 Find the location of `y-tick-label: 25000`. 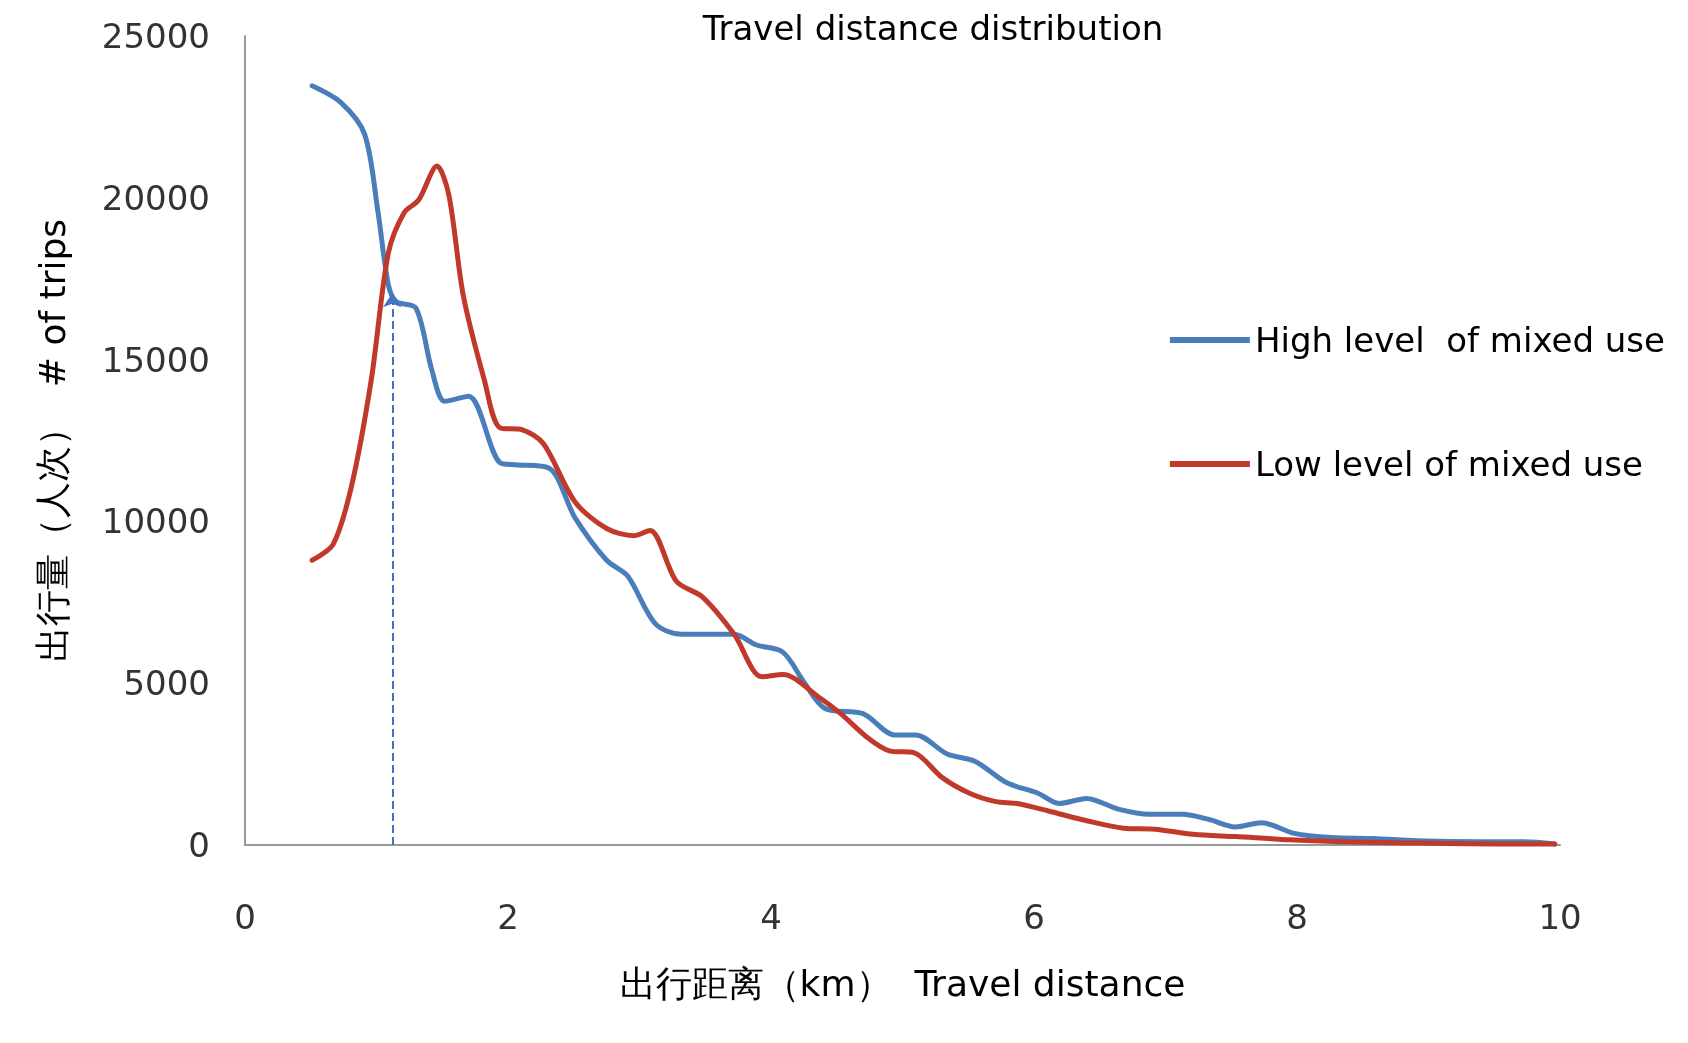

y-tick-label: 25000 is located at coordinates (155, 36).